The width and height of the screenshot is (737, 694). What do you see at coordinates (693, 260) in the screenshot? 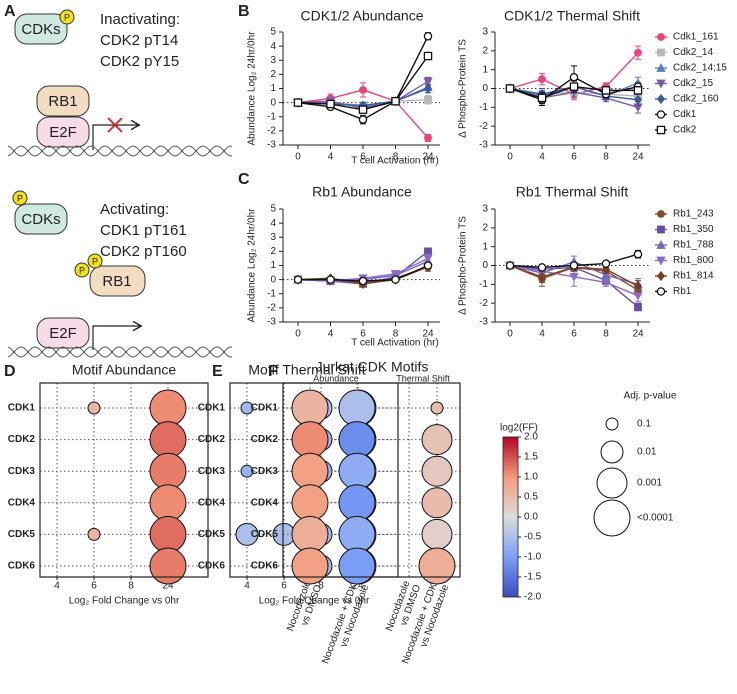
I see `legend-label: Rb1_800` at bounding box center [693, 260].